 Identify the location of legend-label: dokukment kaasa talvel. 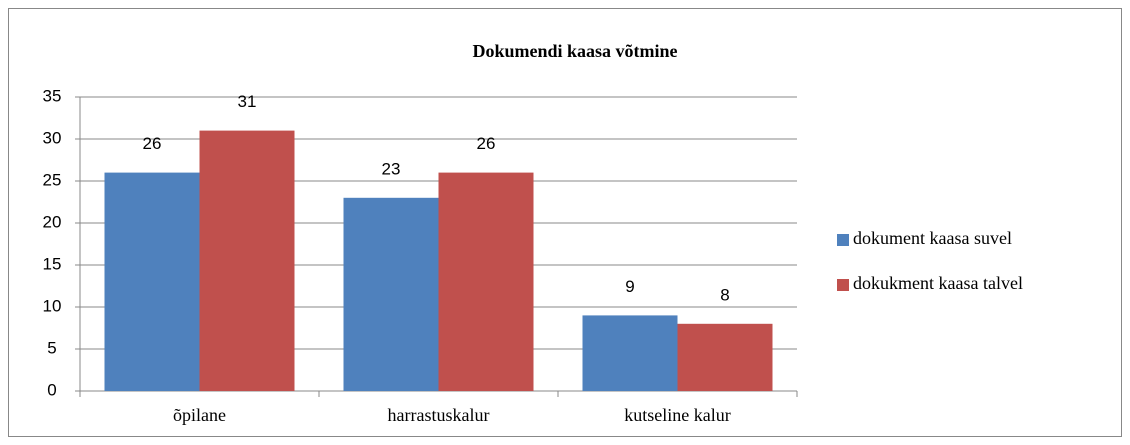
(938, 283).